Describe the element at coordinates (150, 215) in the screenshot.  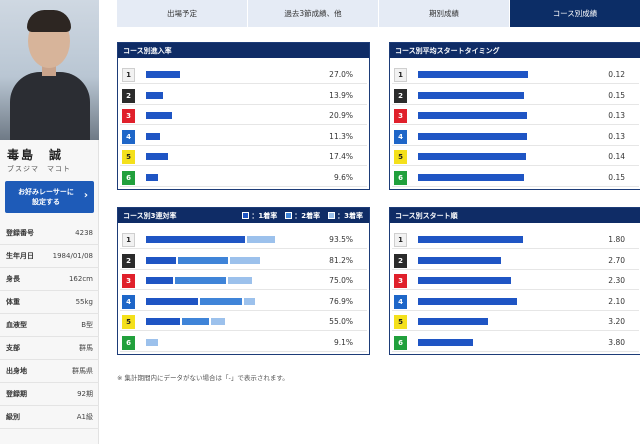
I see `panel-title: コース別3連対率` at that location.